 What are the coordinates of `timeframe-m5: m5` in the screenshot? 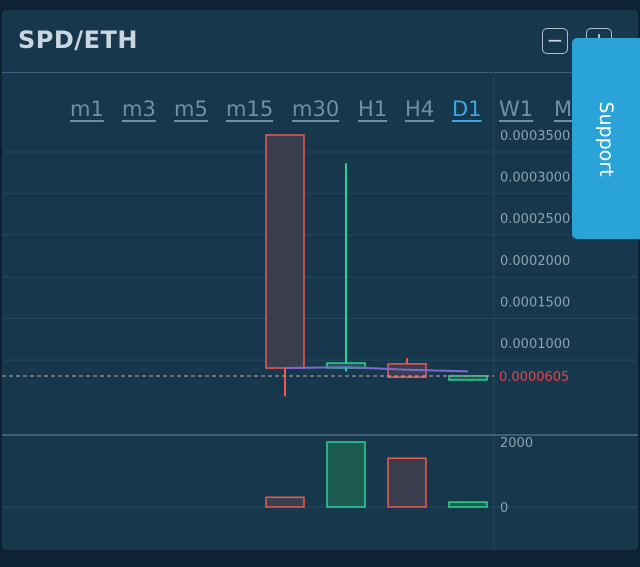 It's located at (191, 109).